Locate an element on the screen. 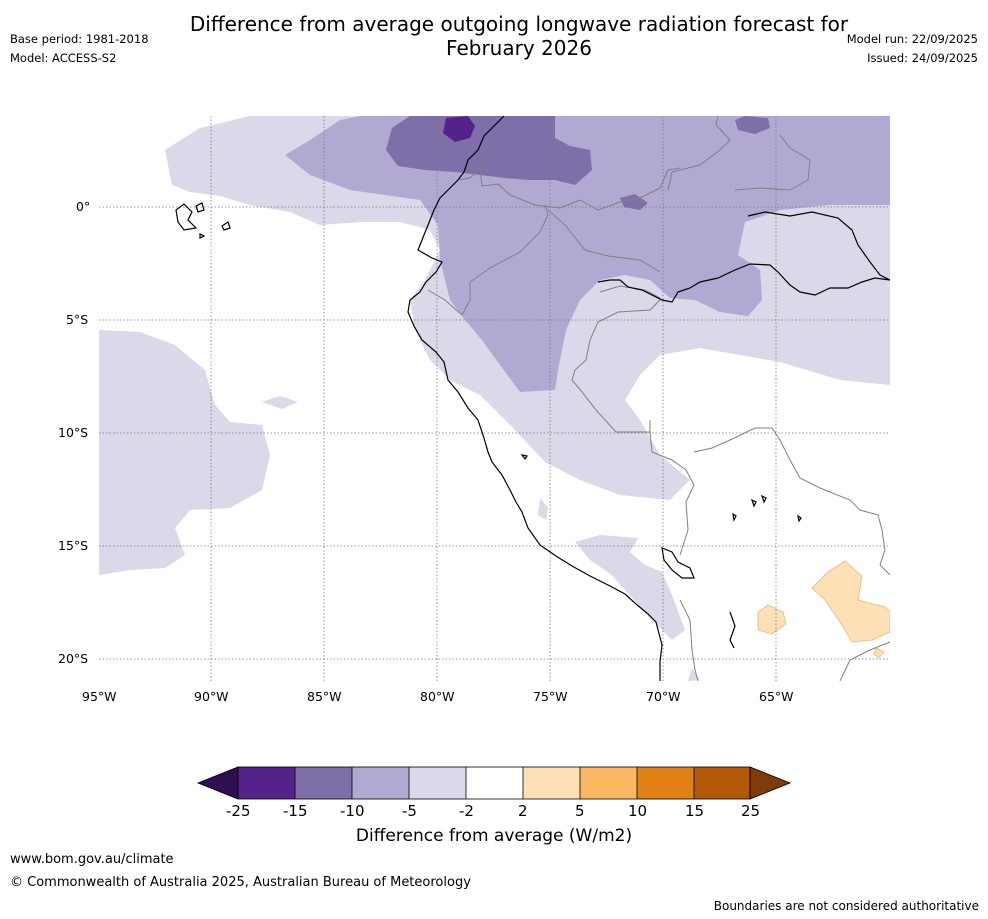 The height and width of the screenshot is (919, 988). issued-date: Issued: 24/09/2025 is located at coordinates (922, 58).